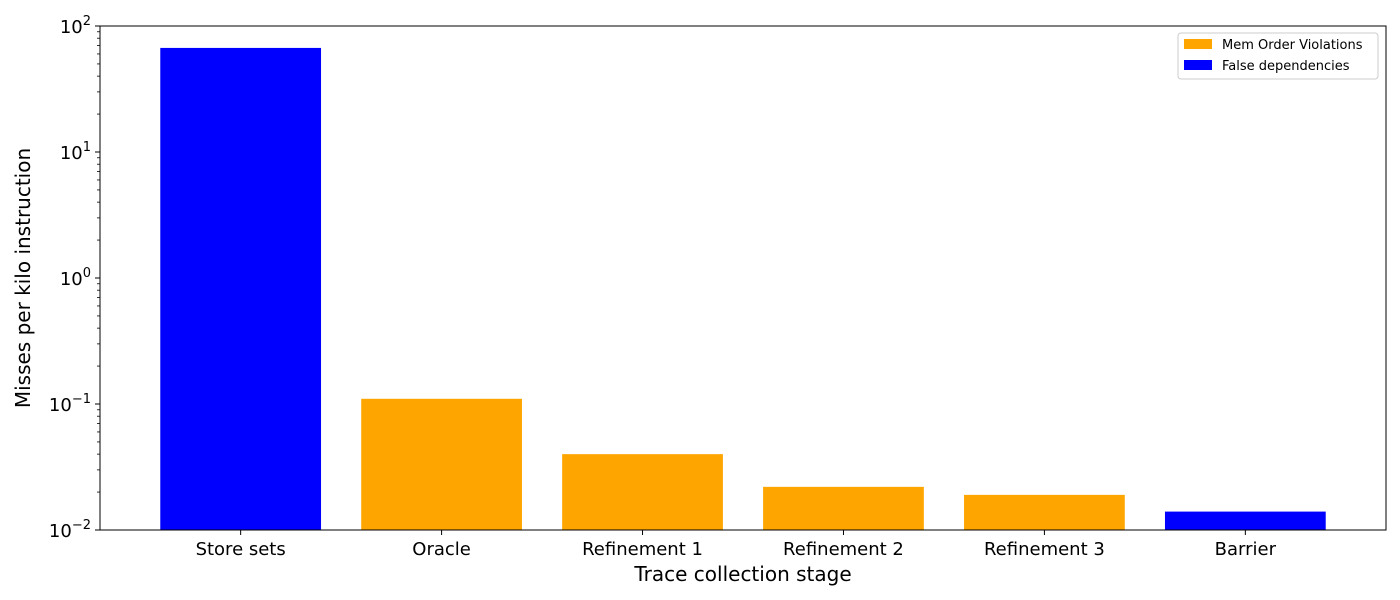  I want to click on legend: Mem Order Violations False dependencies, so click(1278, 56).